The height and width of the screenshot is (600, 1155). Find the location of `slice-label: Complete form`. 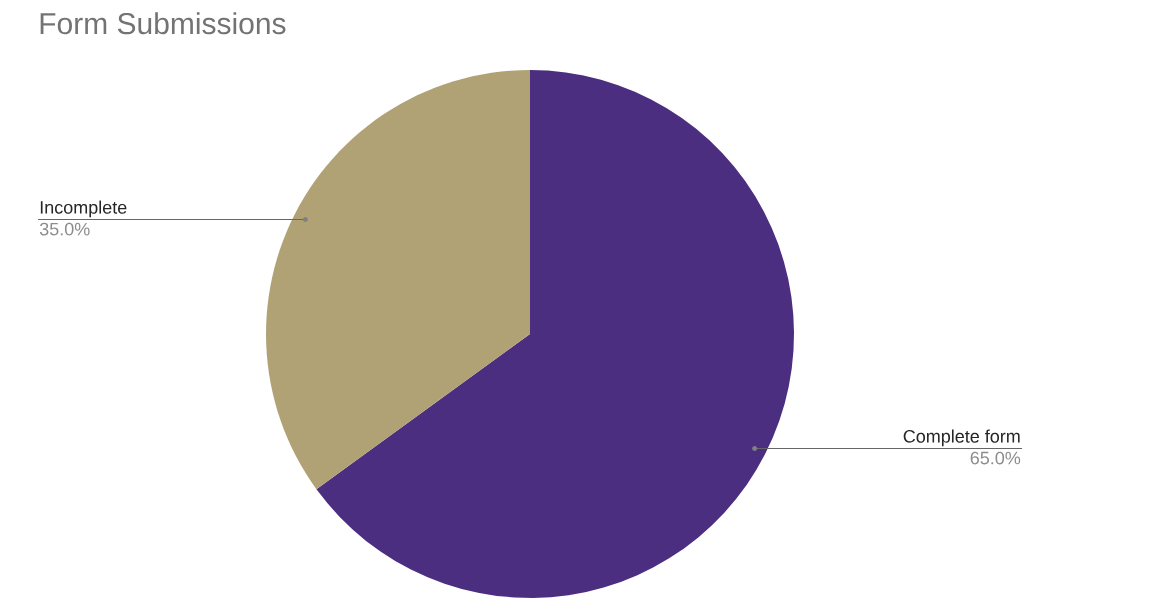

slice-label: Complete form is located at coordinates (961, 438).